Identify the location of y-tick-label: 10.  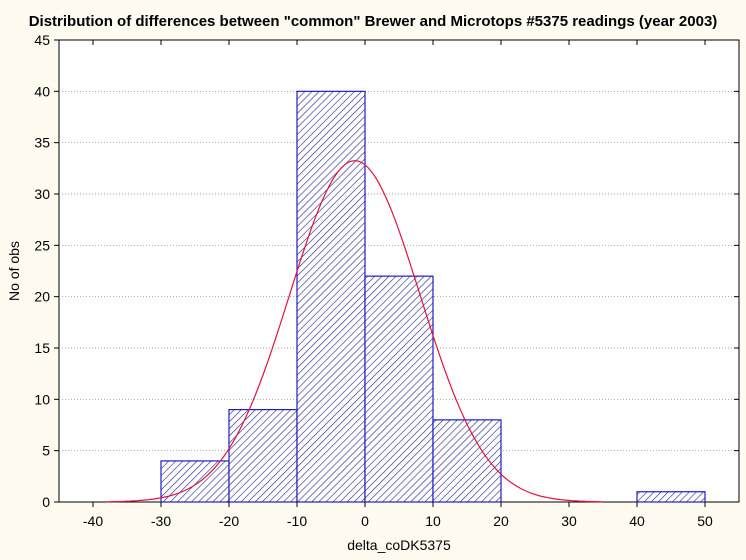
(42, 399).